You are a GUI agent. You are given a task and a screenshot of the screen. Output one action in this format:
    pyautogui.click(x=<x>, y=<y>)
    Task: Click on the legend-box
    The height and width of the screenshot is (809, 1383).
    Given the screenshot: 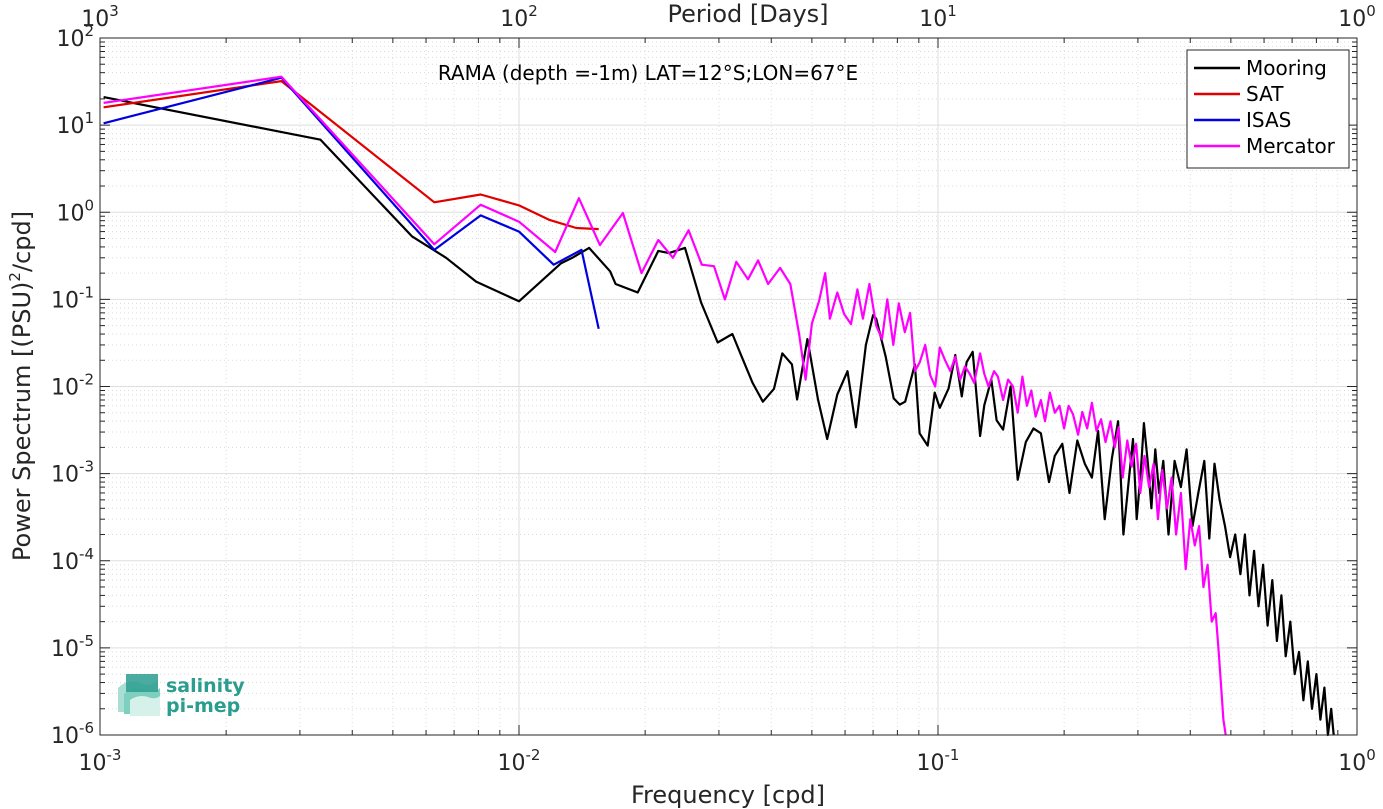 What is the action you would take?
    pyautogui.click(x=1268, y=109)
    